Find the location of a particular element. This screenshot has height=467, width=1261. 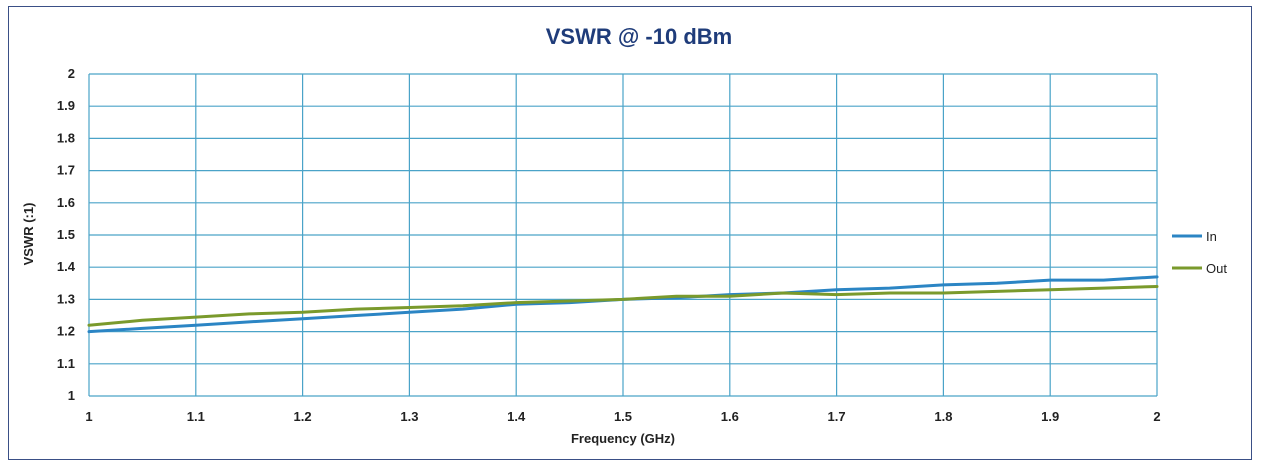

y-tick-label: 1.8 is located at coordinates (66, 137).